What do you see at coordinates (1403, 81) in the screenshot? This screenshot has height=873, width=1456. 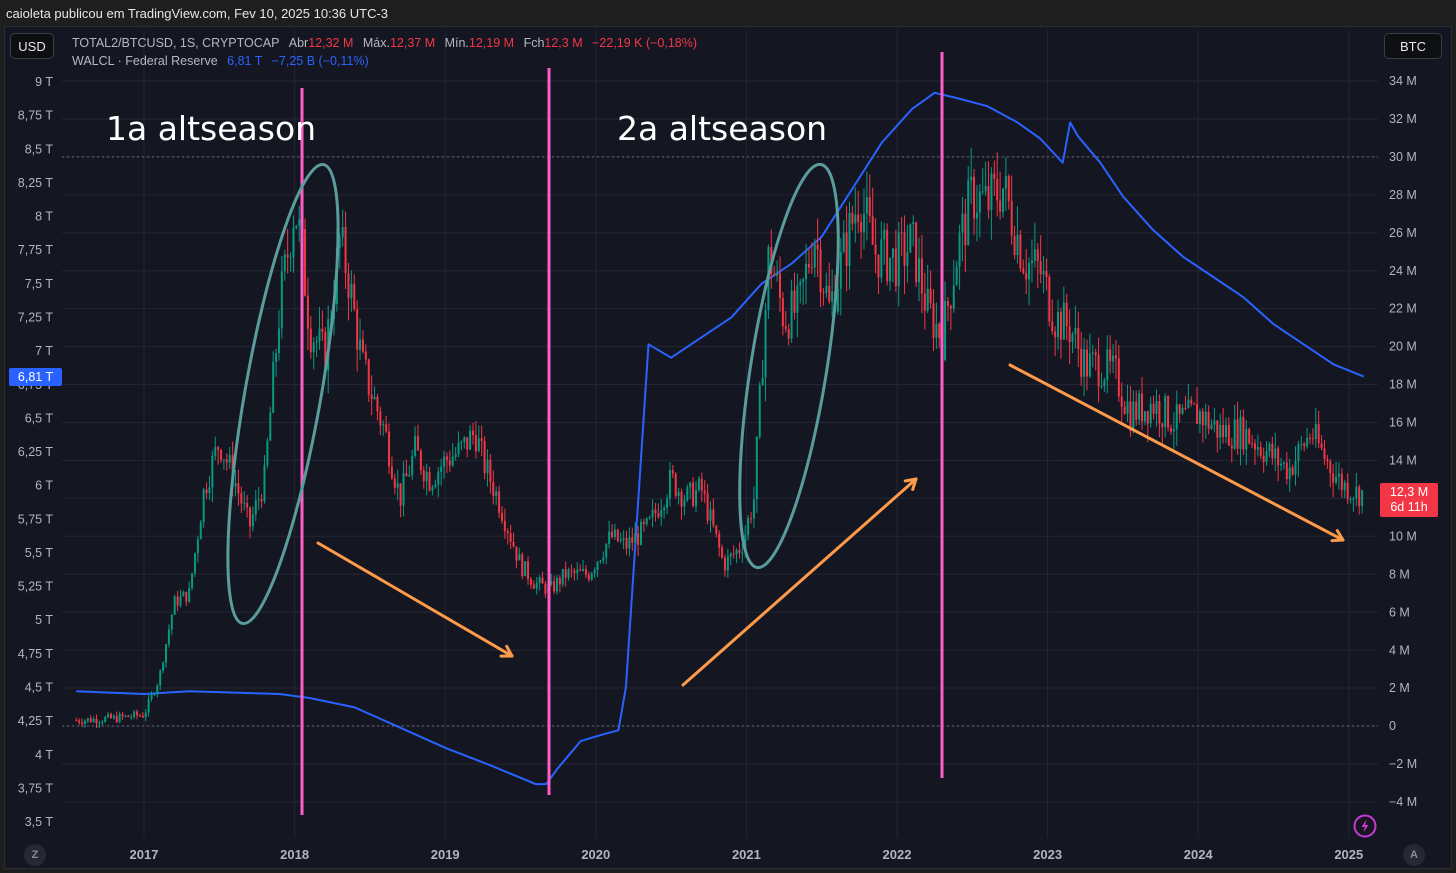 I see `right-axis-tick: 34 M` at bounding box center [1403, 81].